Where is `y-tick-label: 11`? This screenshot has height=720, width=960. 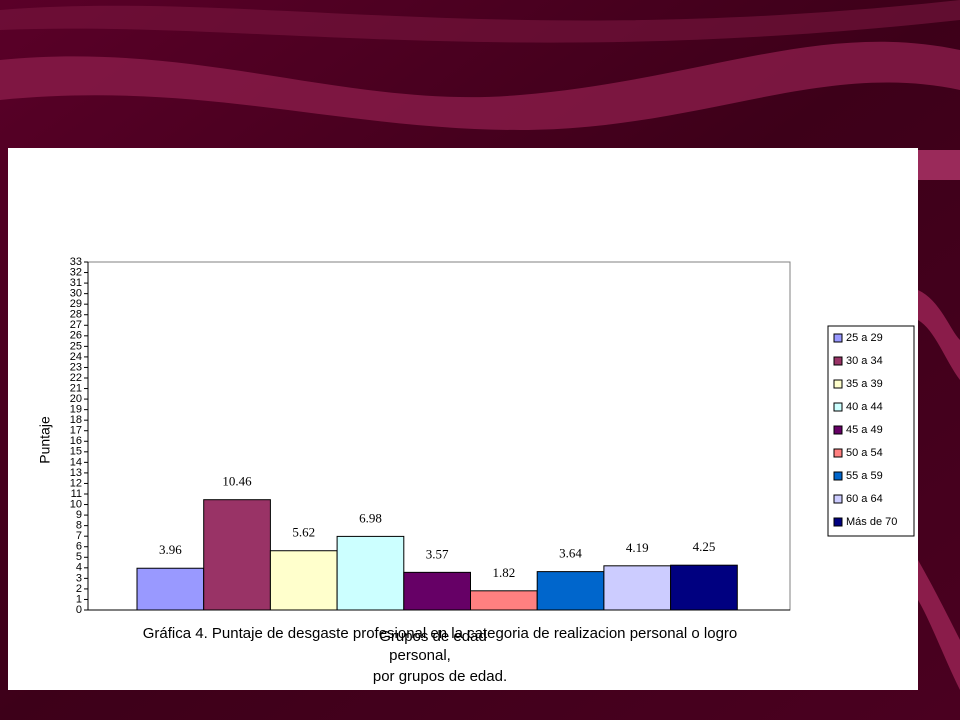 y-tick-label: 11 is located at coordinates (76, 494).